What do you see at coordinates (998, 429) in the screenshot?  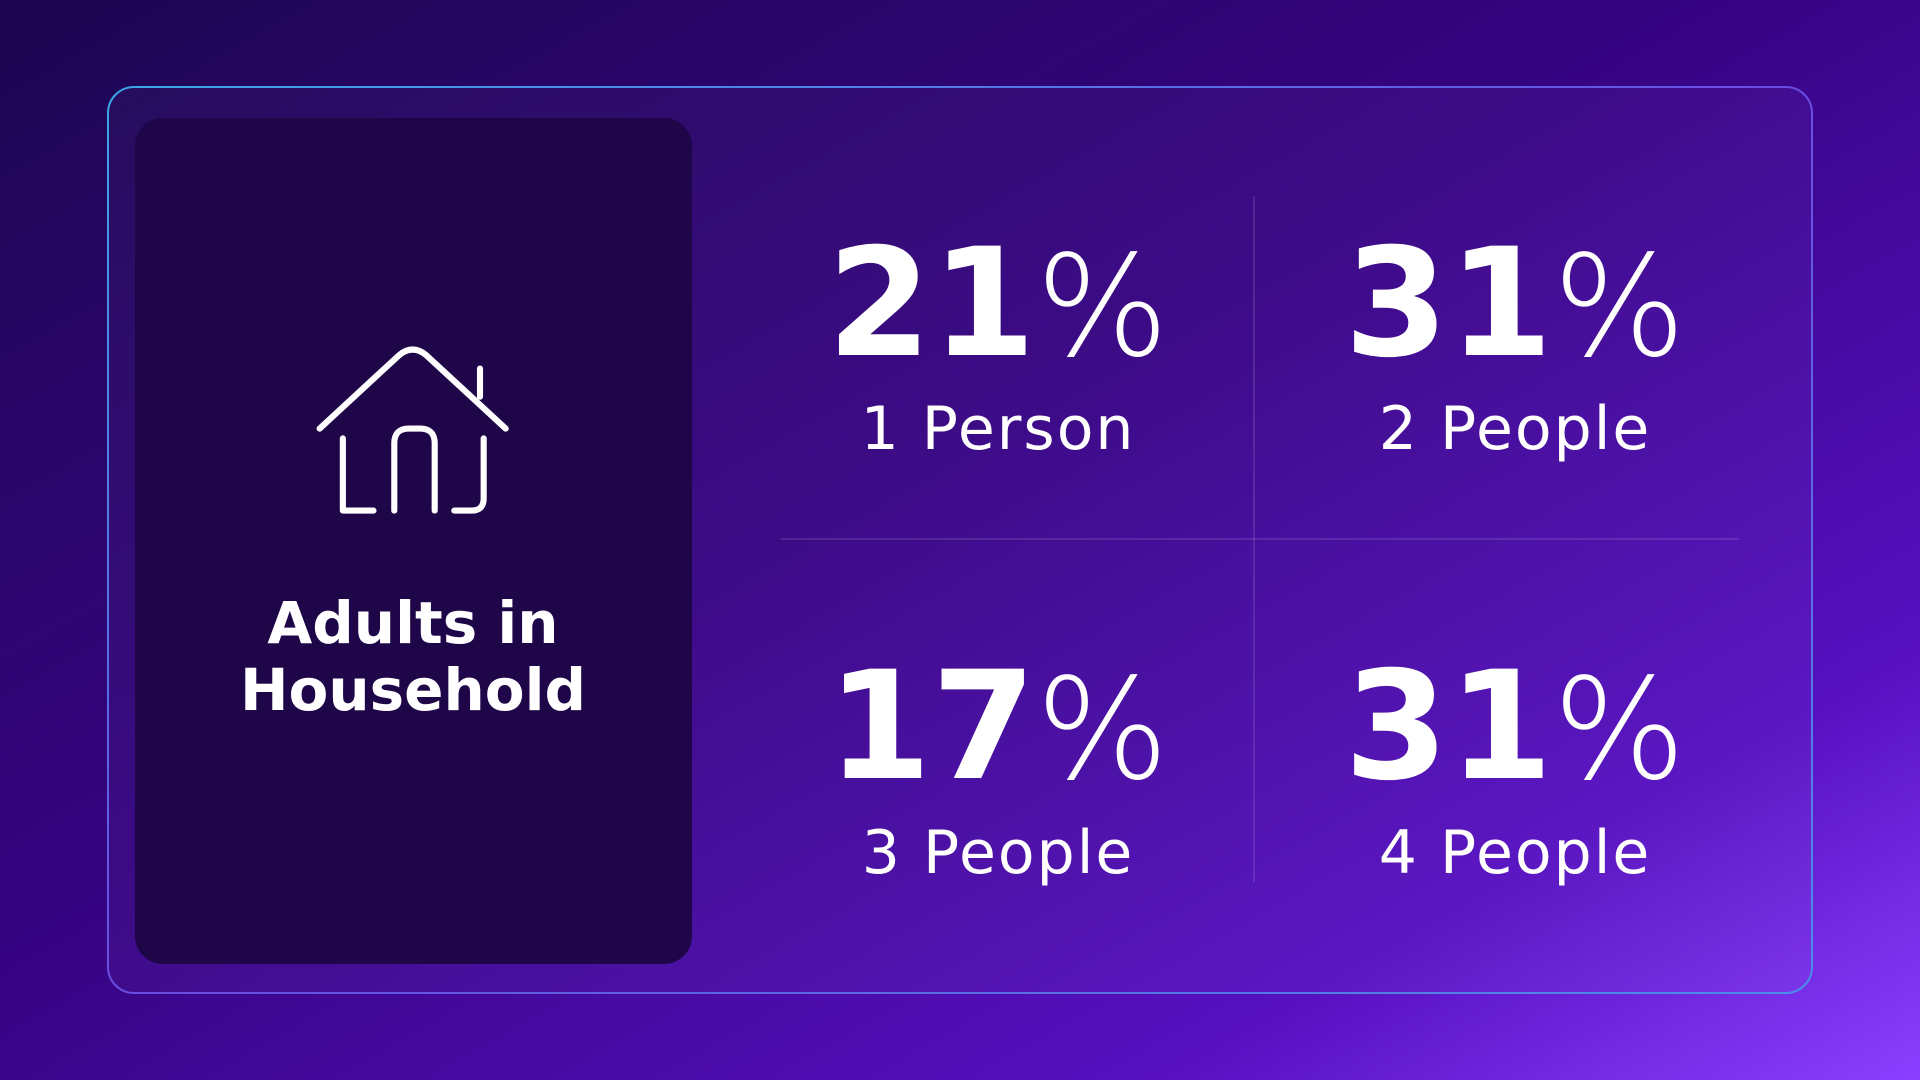 I see `stat-label: 1 Person` at bounding box center [998, 429].